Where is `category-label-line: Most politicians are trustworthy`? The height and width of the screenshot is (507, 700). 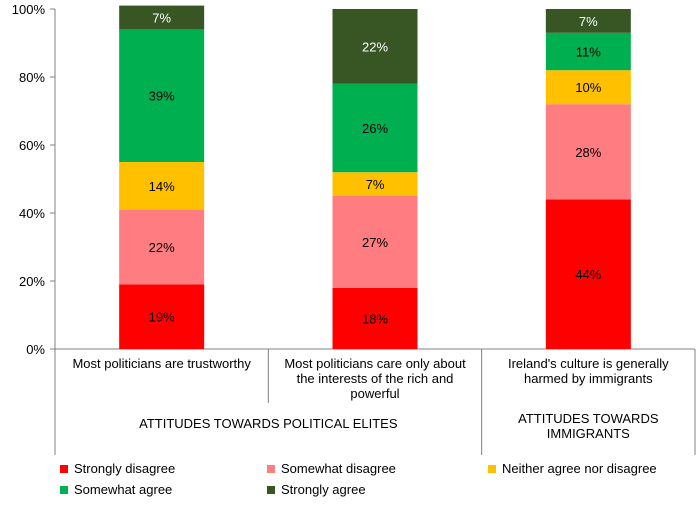
category-label-line: Most politicians are trustworthy is located at coordinates (161, 363).